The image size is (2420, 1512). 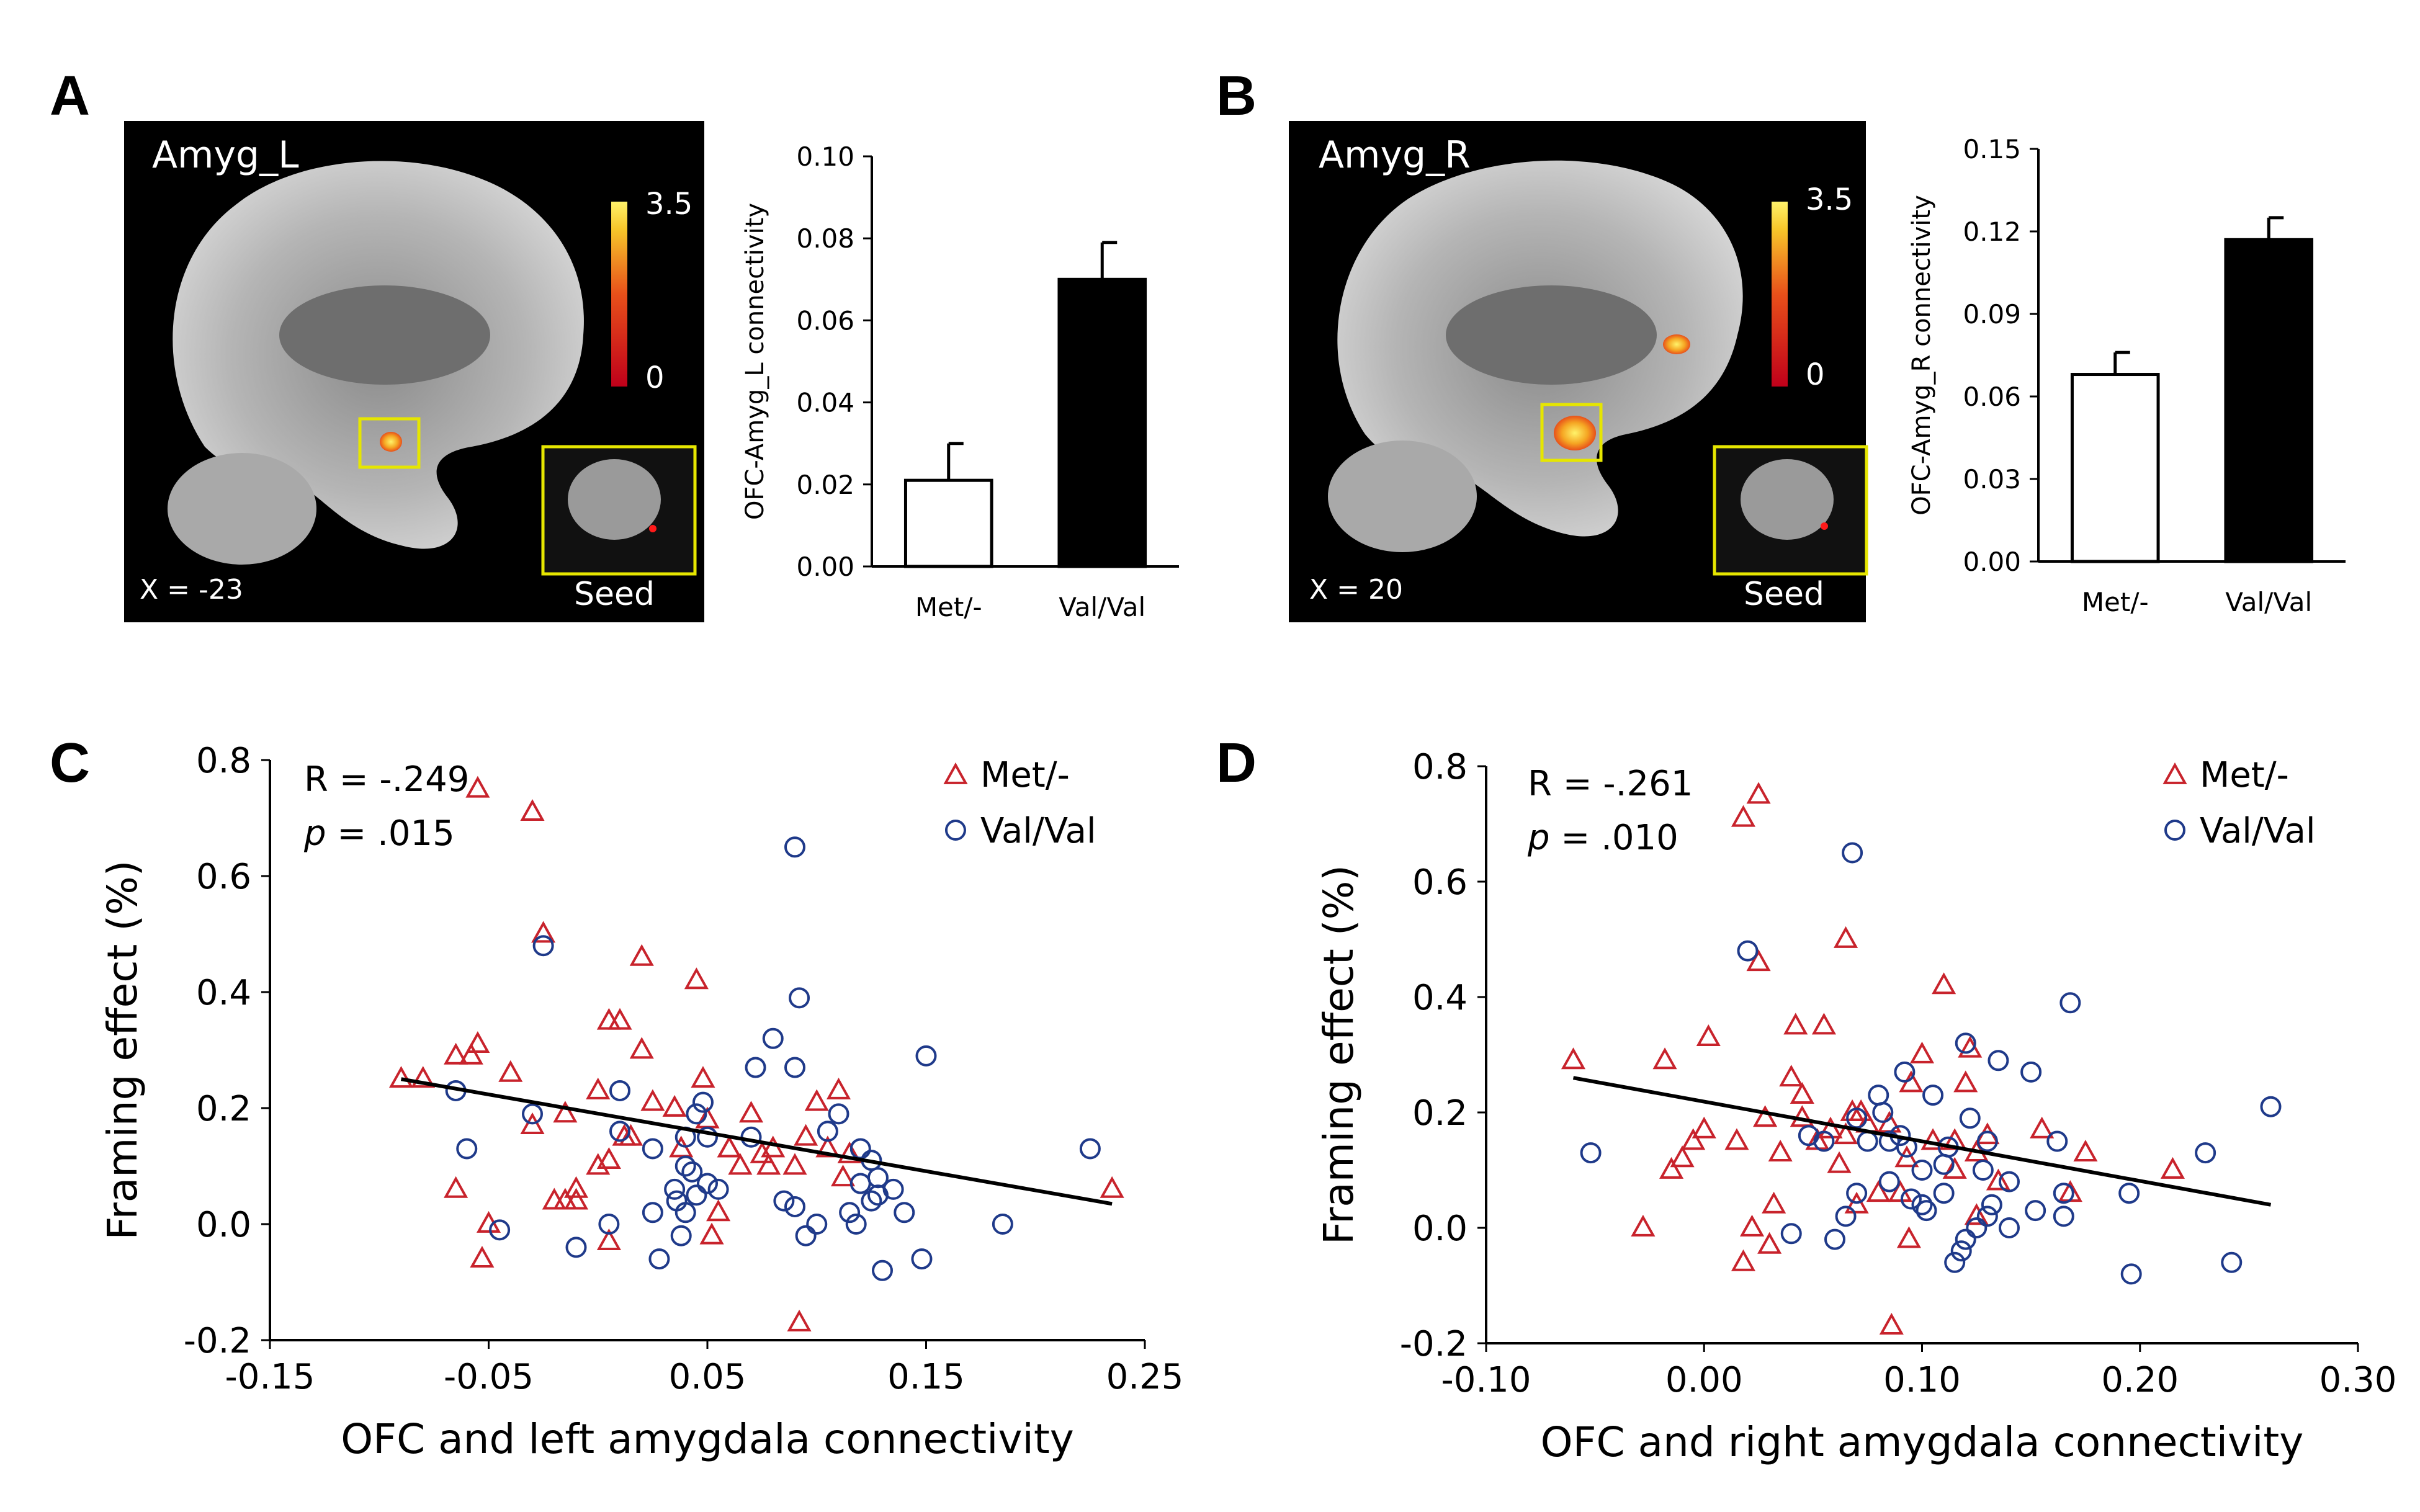 I want to click on colorbar, so click(x=1780, y=294).